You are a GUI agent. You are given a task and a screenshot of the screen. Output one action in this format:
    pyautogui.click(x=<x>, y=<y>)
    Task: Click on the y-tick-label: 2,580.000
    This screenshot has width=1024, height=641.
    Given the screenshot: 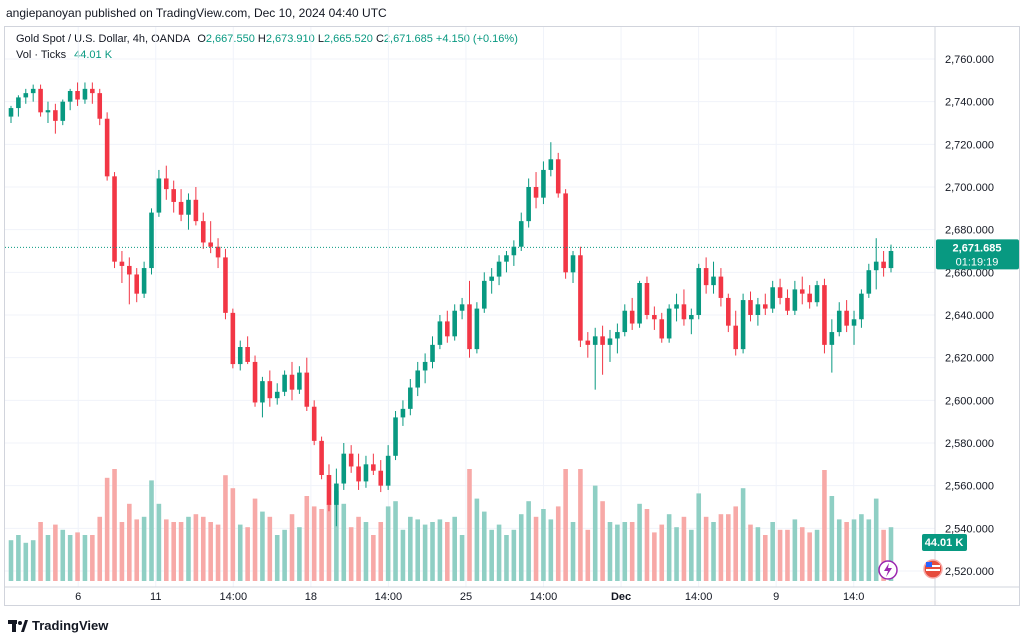 What is the action you would take?
    pyautogui.click(x=969, y=444)
    